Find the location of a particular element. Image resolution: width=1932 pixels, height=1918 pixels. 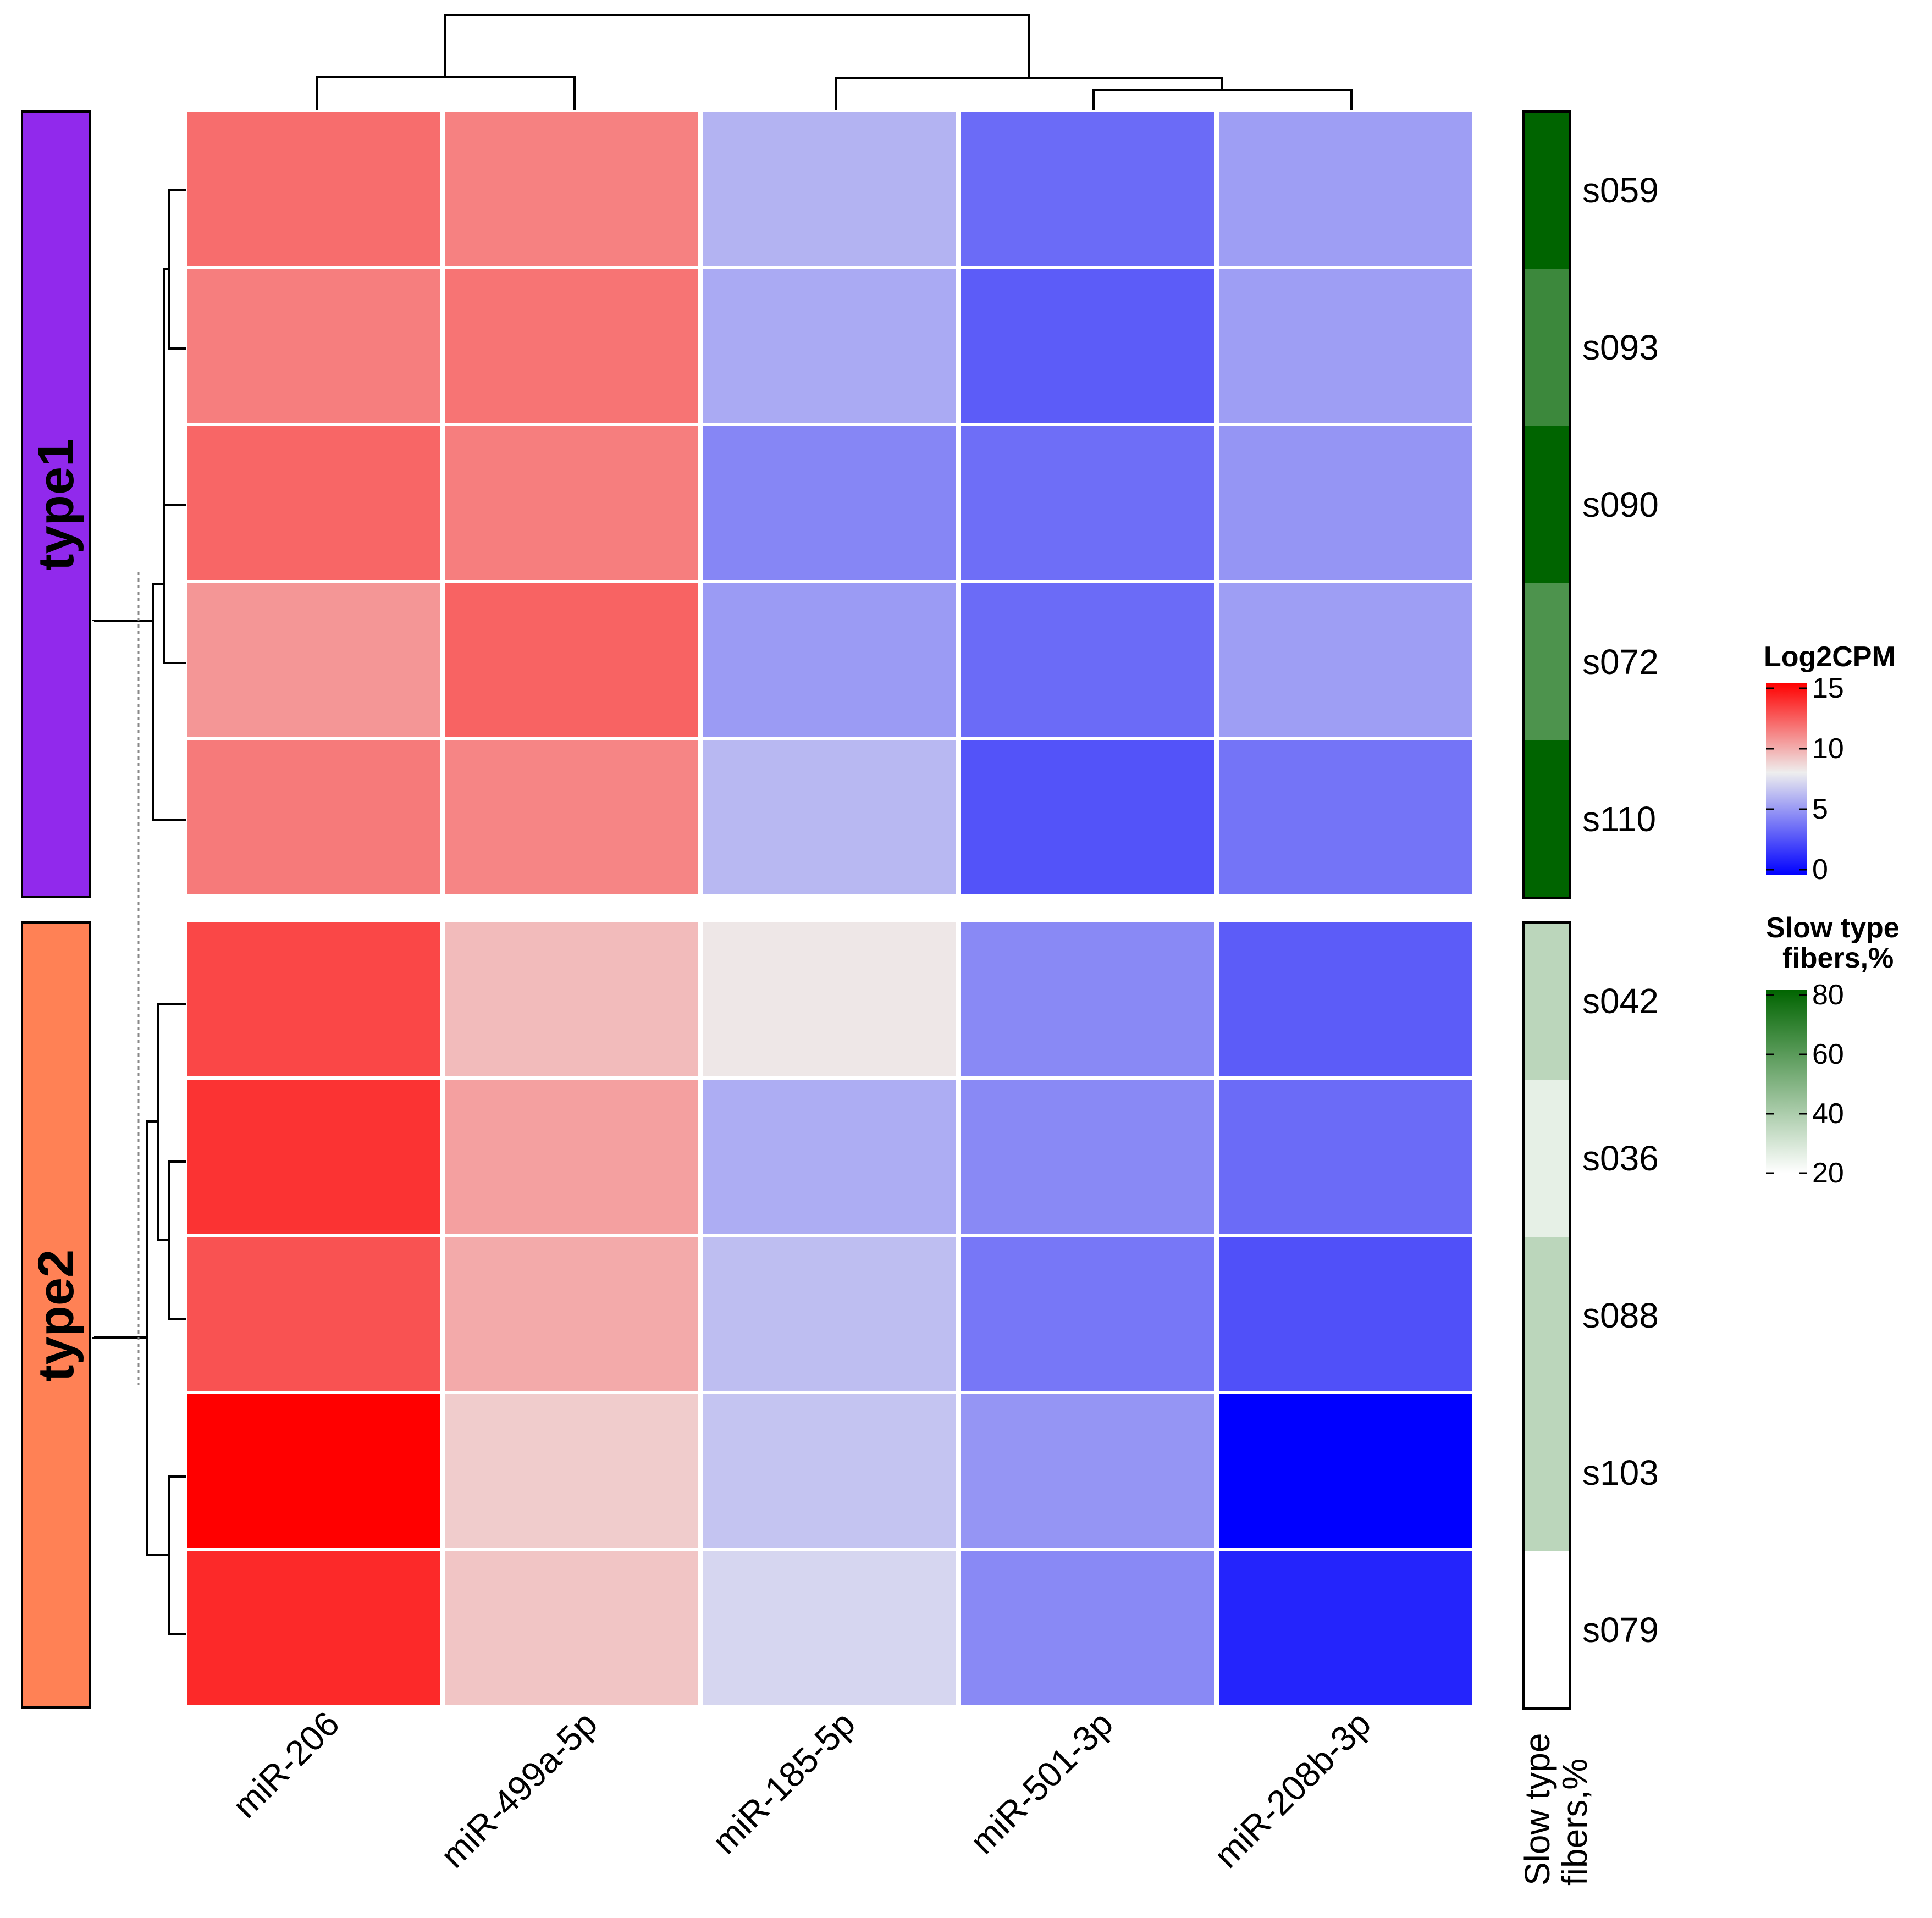

row-label-s103: s103 is located at coordinates (1620, 1473).